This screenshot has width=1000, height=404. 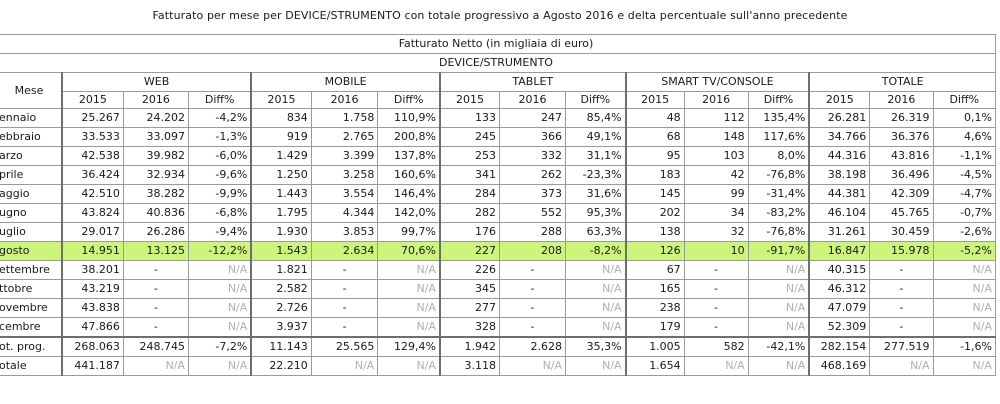 What do you see at coordinates (964, 194) in the screenshot?
I see `table-cell: -4,7%` at bounding box center [964, 194].